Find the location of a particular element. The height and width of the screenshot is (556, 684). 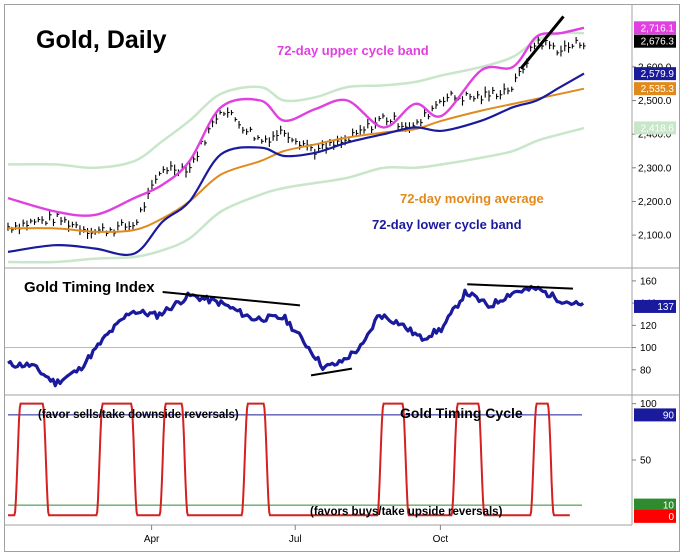

cycle-value-tag-text: 0 is located at coordinates (671, 517).